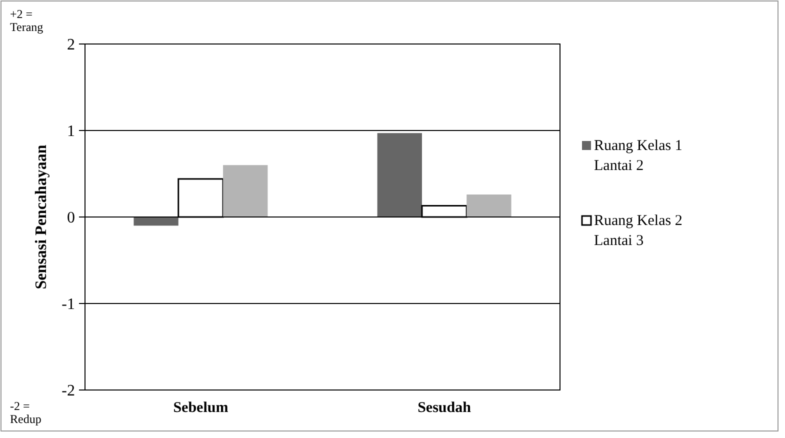 The width and height of the screenshot is (785, 438). Describe the element at coordinates (71, 45) in the screenshot. I see `y-tick-label: 2` at that location.